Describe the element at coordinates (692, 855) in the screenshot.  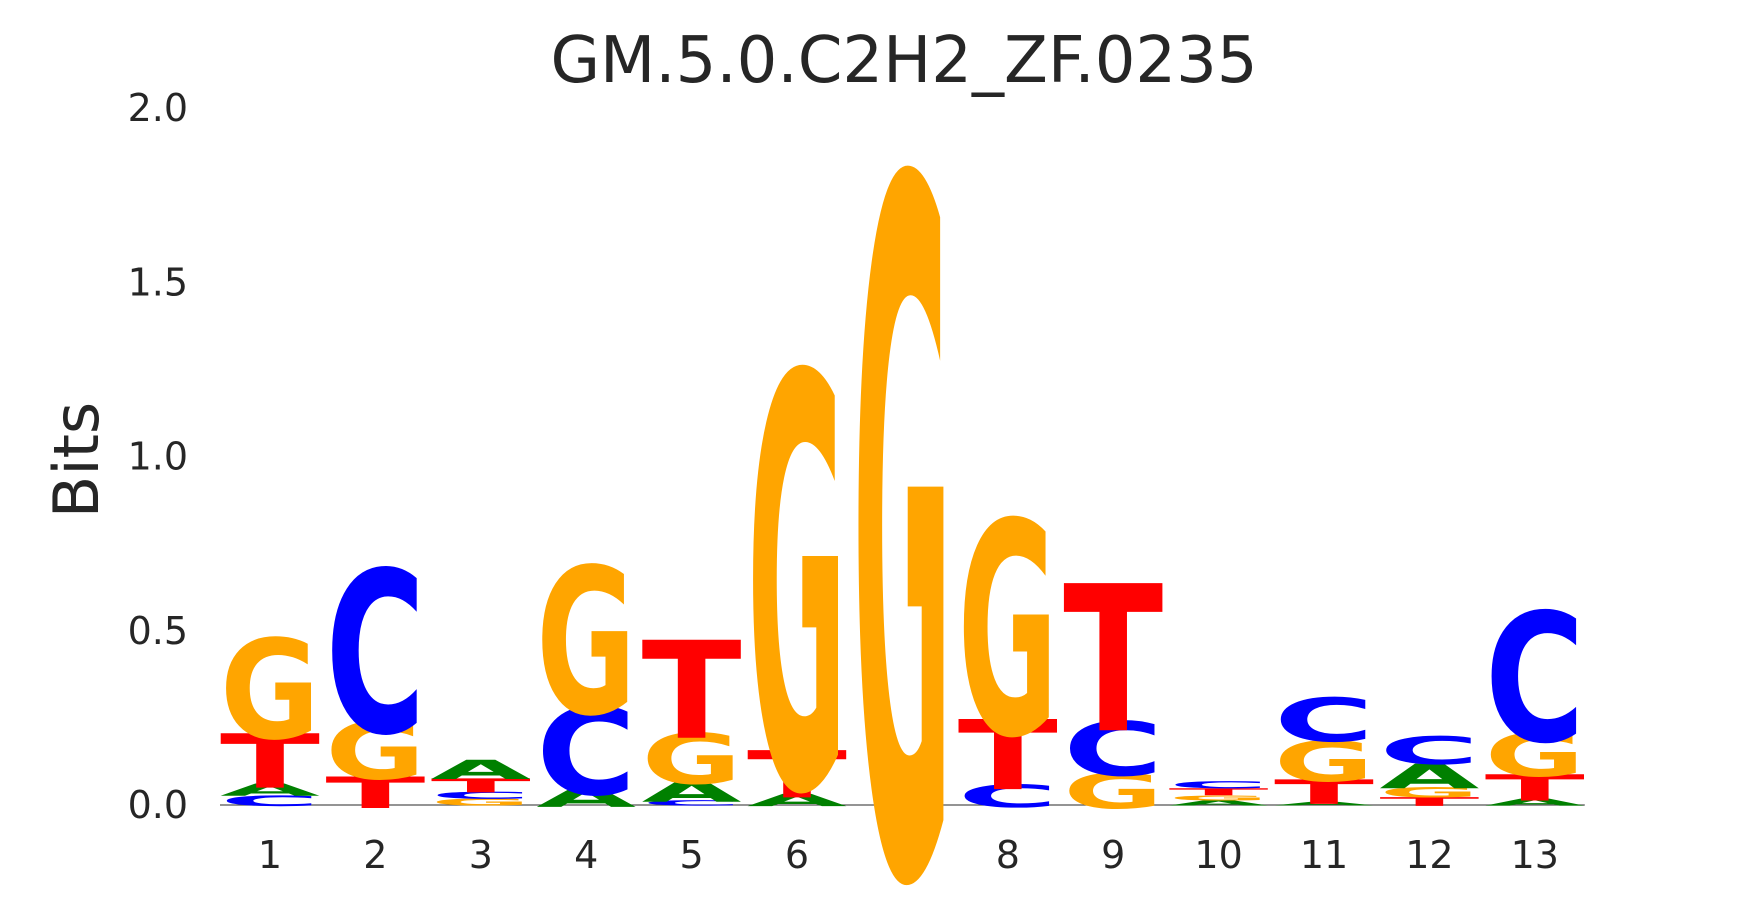
I see `x-tick-label: 5` at that location.